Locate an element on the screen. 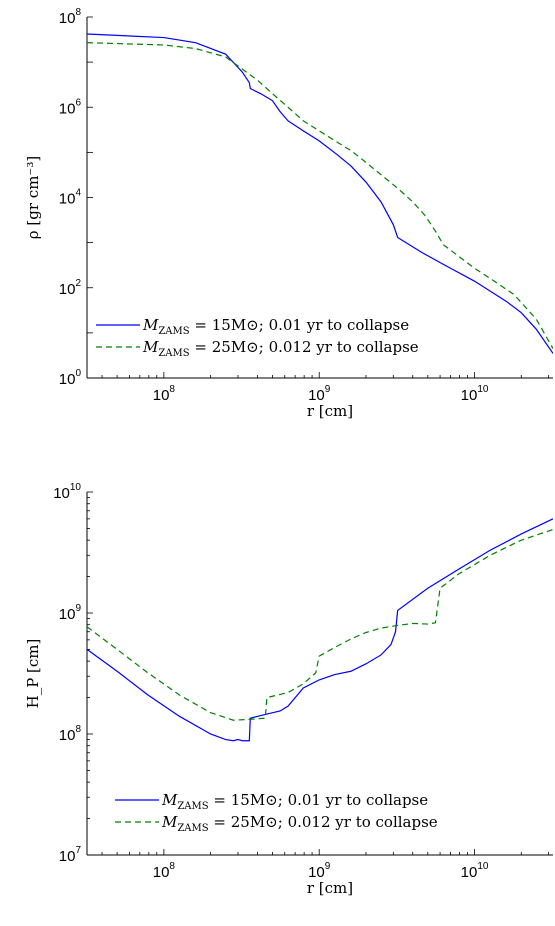 The image size is (555, 926). y-axis-label: ρ [gr cm⁻³] is located at coordinates (33, 197).